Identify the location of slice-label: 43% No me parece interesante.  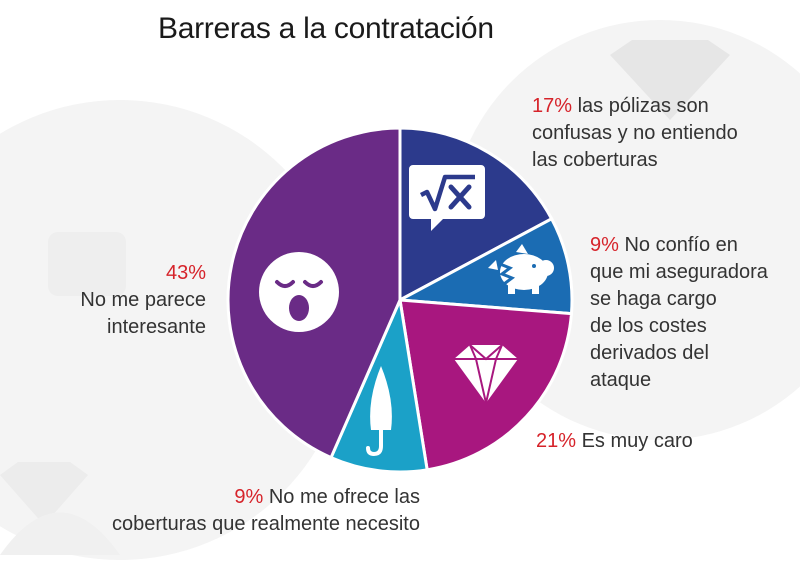
(128, 300).